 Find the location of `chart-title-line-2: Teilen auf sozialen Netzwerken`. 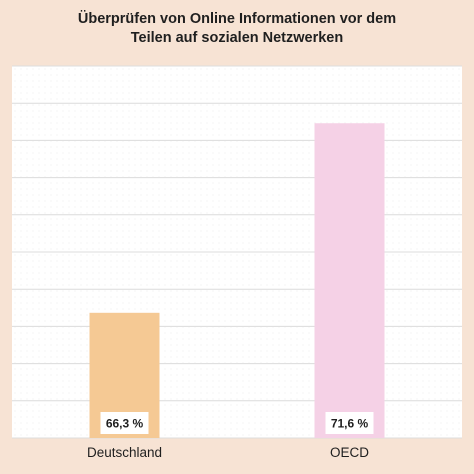

chart-title-line-2: Teilen auf sozialen Netzwerken is located at coordinates (237, 38).